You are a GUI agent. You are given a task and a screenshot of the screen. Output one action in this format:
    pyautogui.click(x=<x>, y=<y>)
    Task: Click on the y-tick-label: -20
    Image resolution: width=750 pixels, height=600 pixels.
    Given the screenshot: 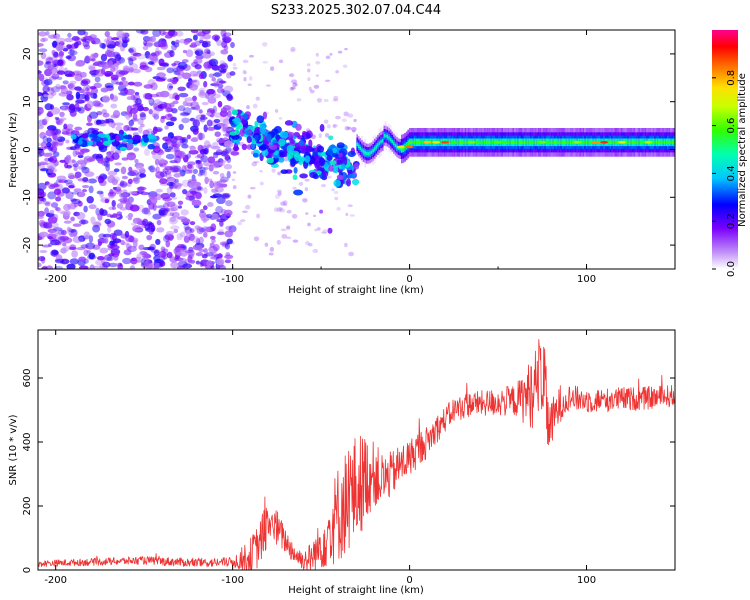 What is the action you would take?
    pyautogui.click(x=27, y=245)
    